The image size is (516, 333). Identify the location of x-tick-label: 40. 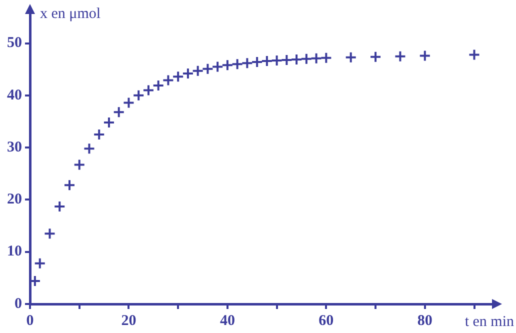
(227, 320).